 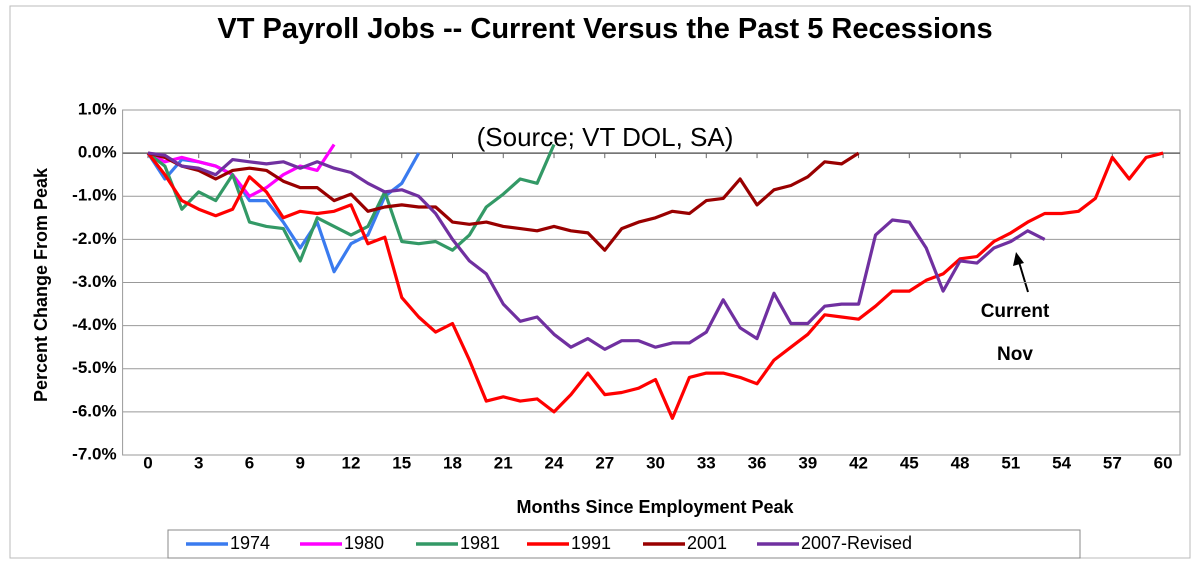 What do you see at coordinates (960, 462) in the screenshot?
I see `x-tick-label: 48` at bounding box center [960, 462].